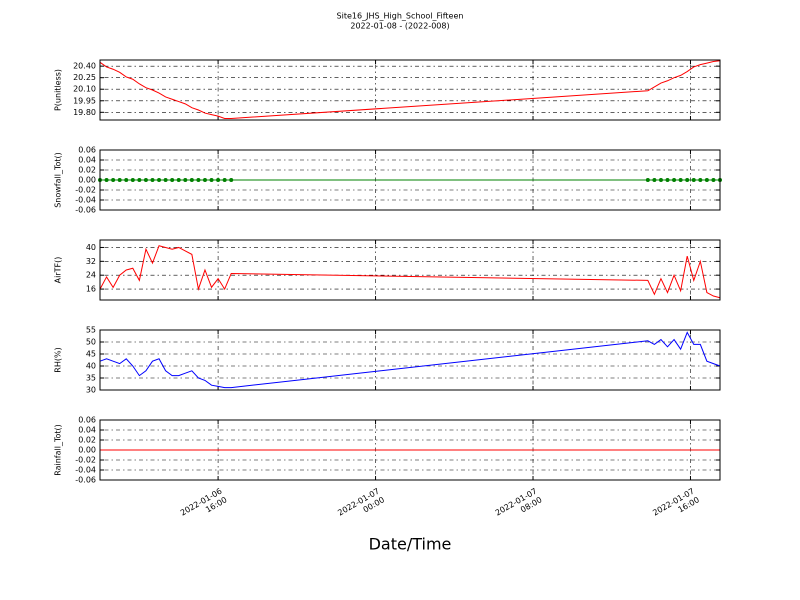 The image size is (800, 600). I want to click on y-tick-label: 35, so click(91, 378).